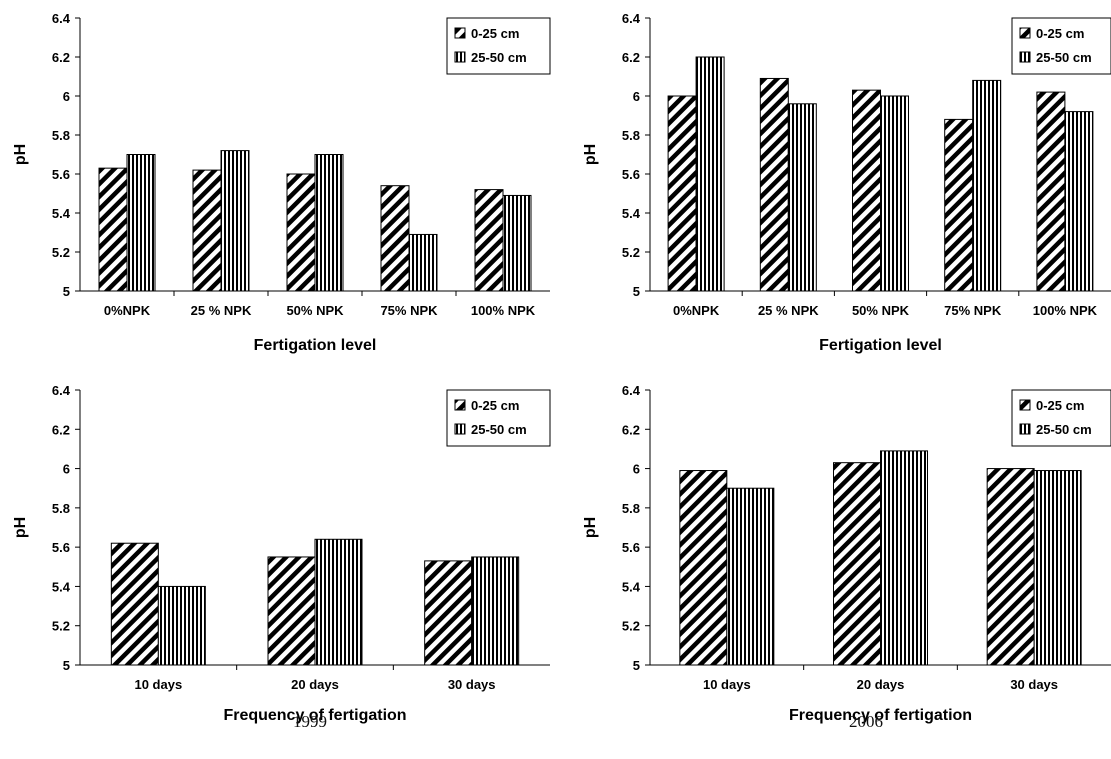 This screenshot has width=1111, height=759. What do you see at coordinates (221, 310) in the screenshot?
I see `x-tick-label: 25 % NPK` at bounding box center [221, 310].